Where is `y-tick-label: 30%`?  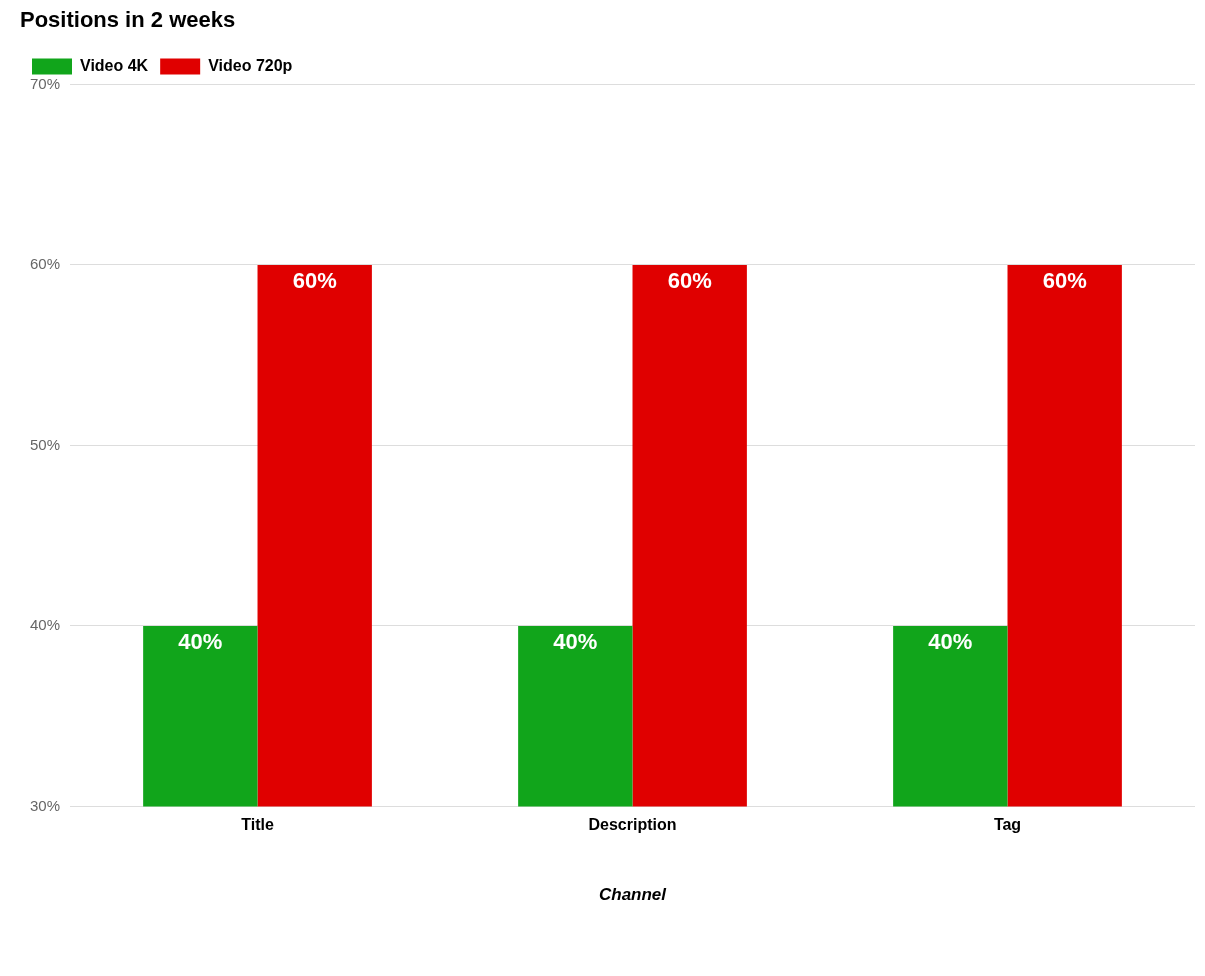
y-tick-label: 30% is located at coordinates (45, 805).